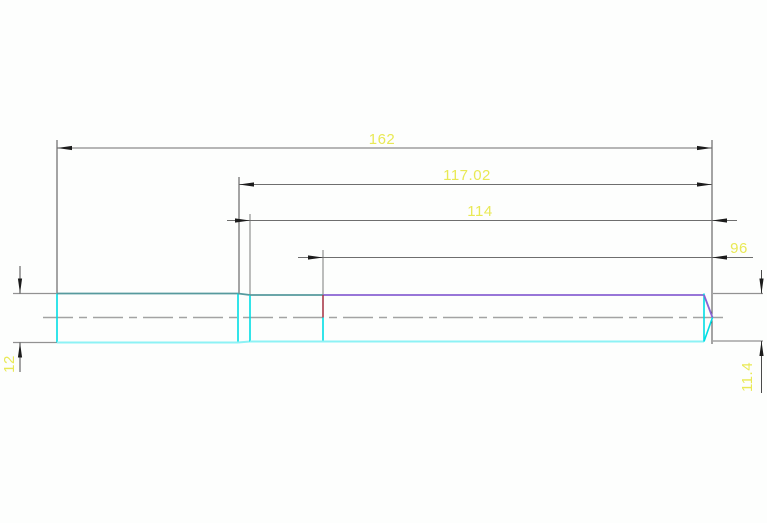 This screenshot has height=523, width=767. I want to click on arrow-96-right, so click(719, 257).